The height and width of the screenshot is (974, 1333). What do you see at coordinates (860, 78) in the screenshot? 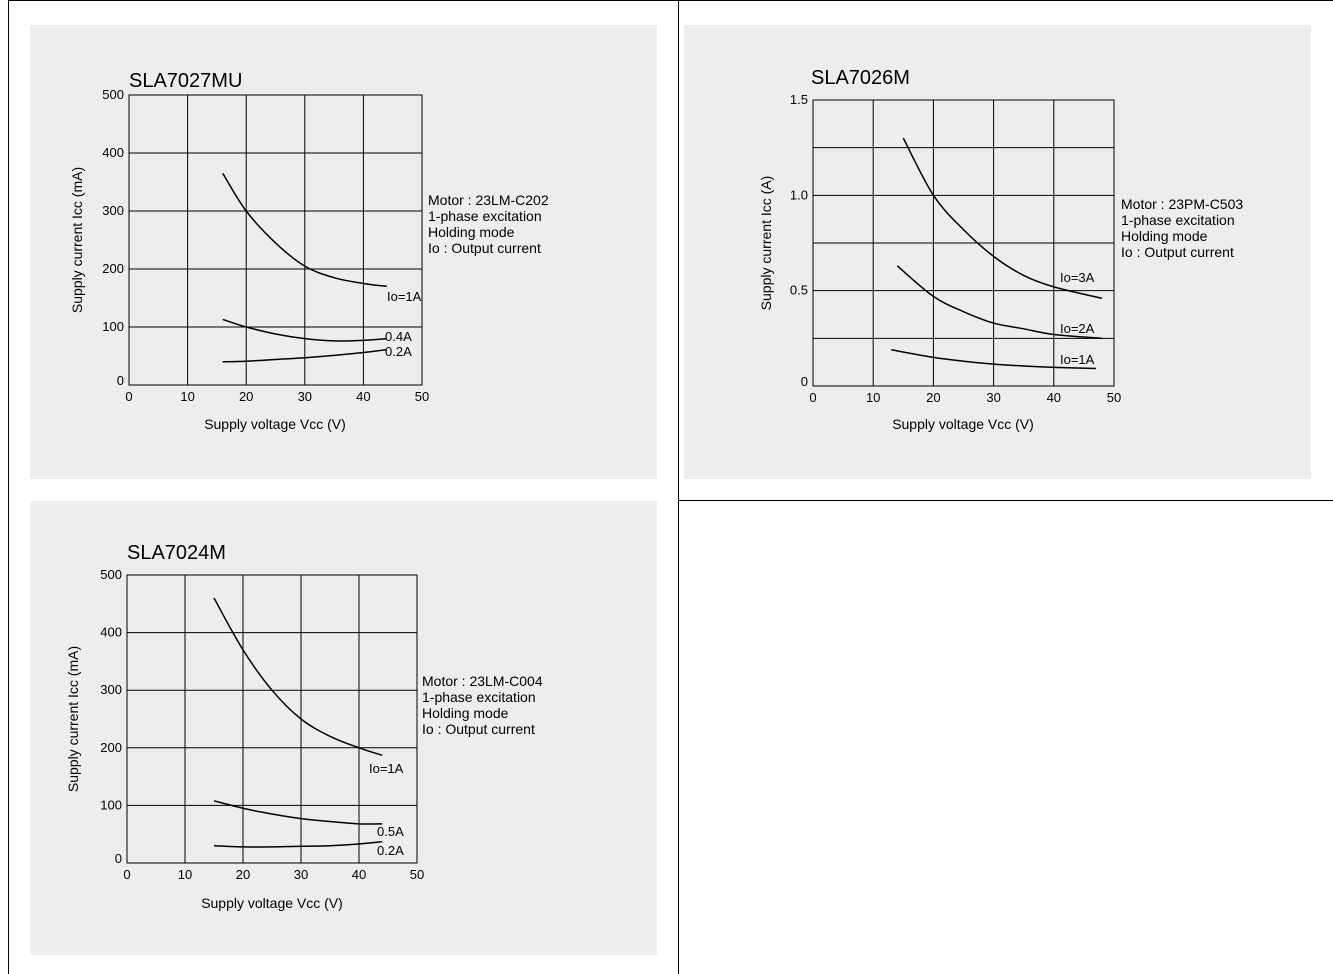
I see `chart-title: SLA7026M` at bounding box center [860, 78].